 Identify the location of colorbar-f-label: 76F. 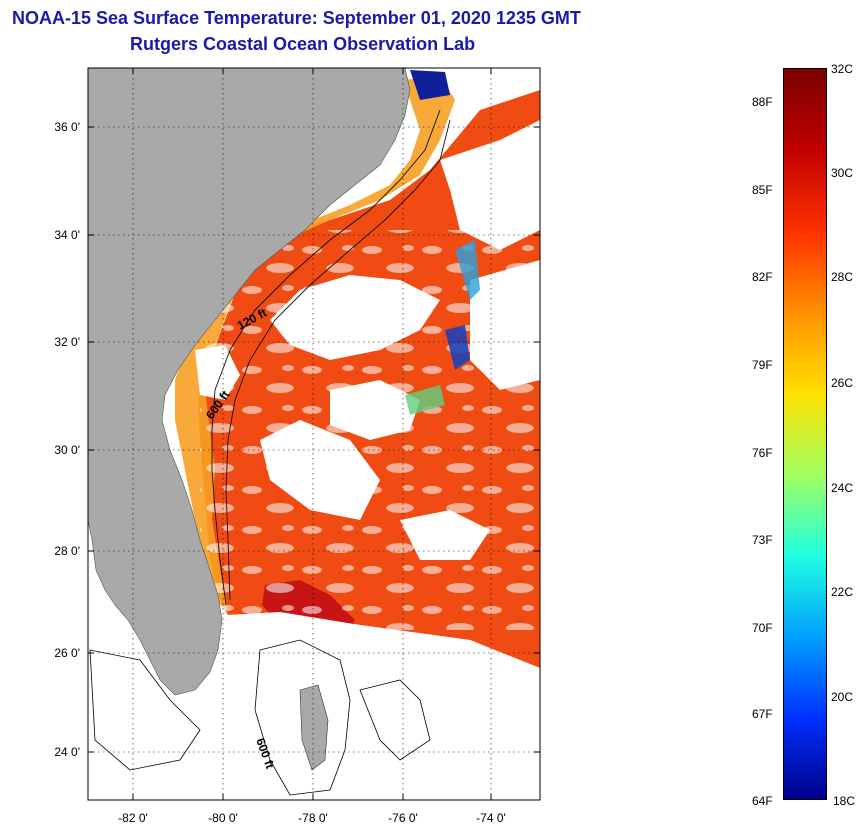
(762, 453).